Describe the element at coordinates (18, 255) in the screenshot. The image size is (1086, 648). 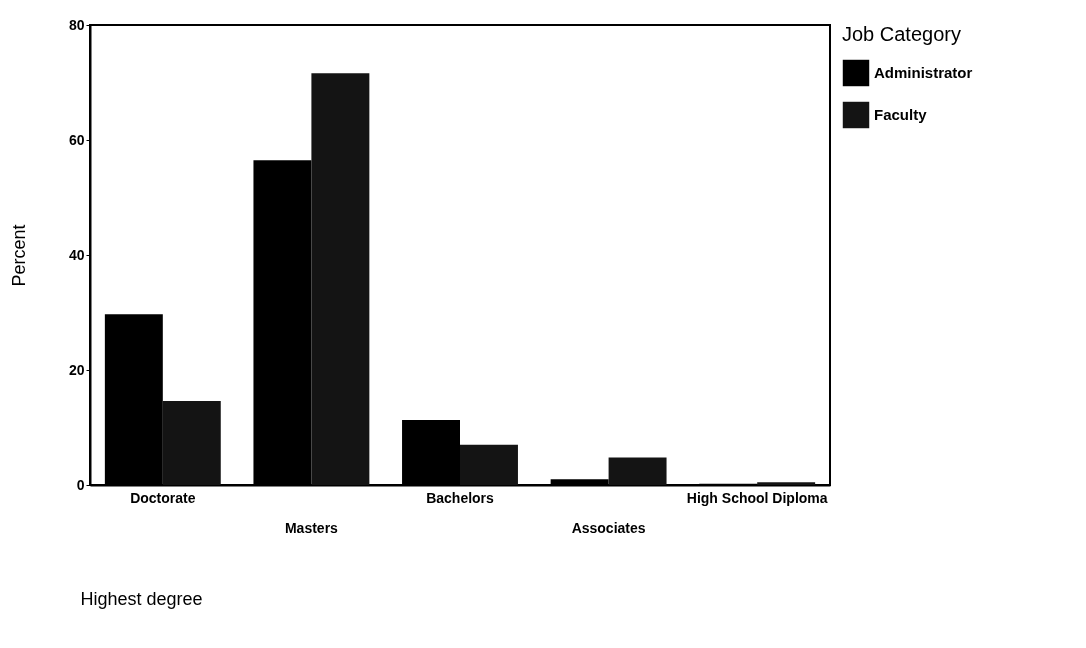
I see `y-axis-title: Percent` at that location.